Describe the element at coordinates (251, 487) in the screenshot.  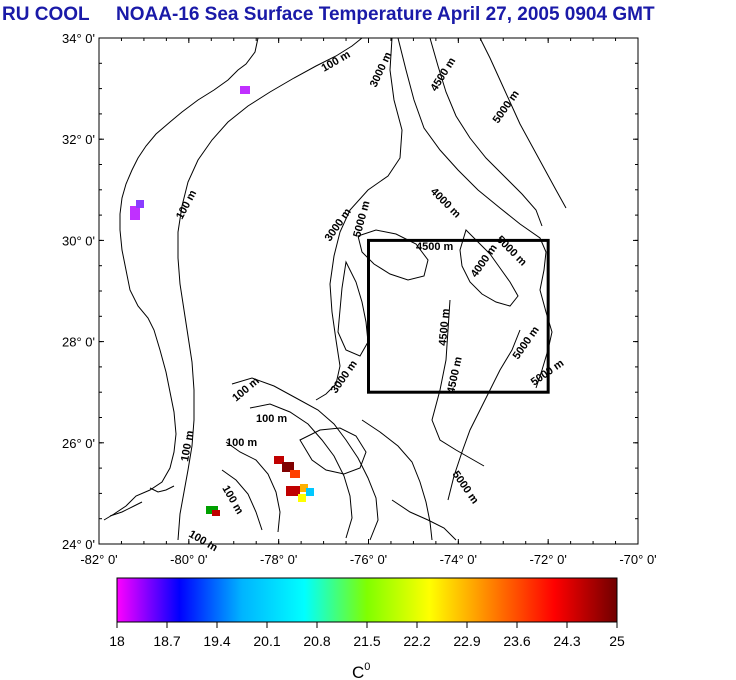
I see `contour-bahamas-west` at that location.